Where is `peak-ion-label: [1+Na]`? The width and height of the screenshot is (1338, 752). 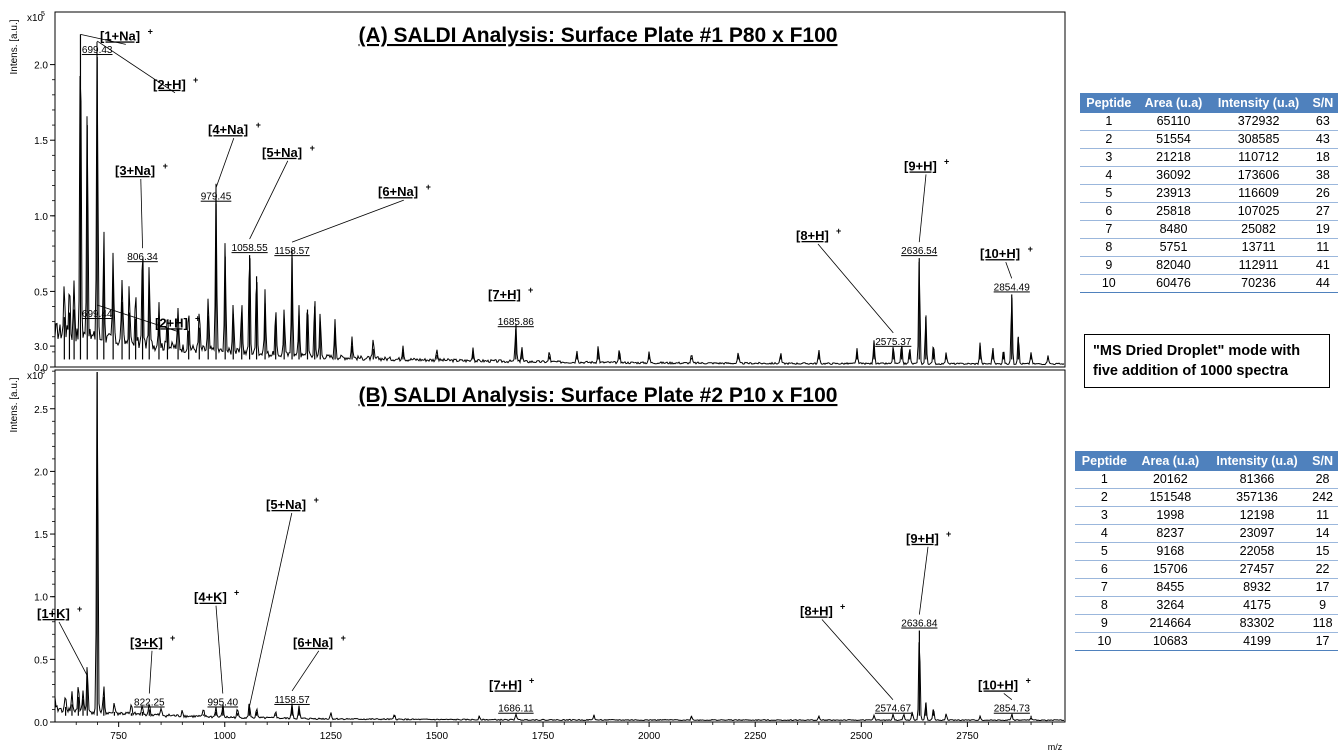 peak-ion-label: [1+Na] is located at coordinates (120, 35).